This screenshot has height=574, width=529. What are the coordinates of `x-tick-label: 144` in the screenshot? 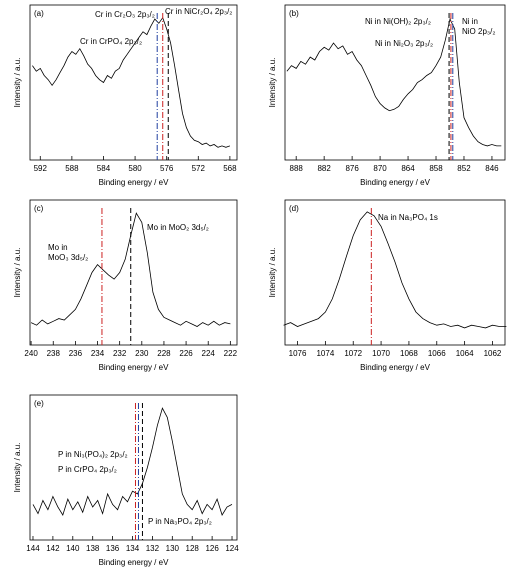 It's located at (33, 548).